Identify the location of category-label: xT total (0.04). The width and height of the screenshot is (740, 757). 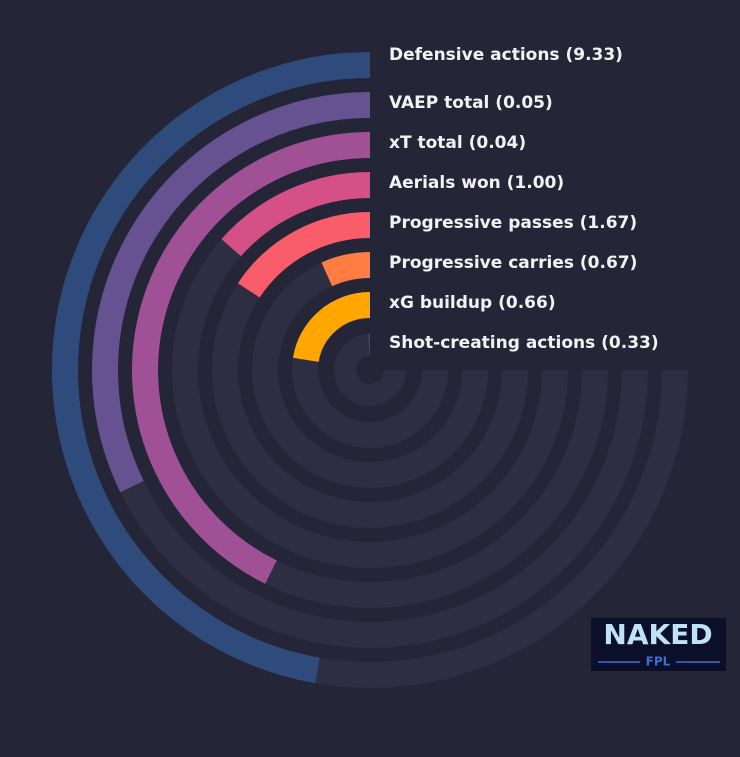
(457, 143).